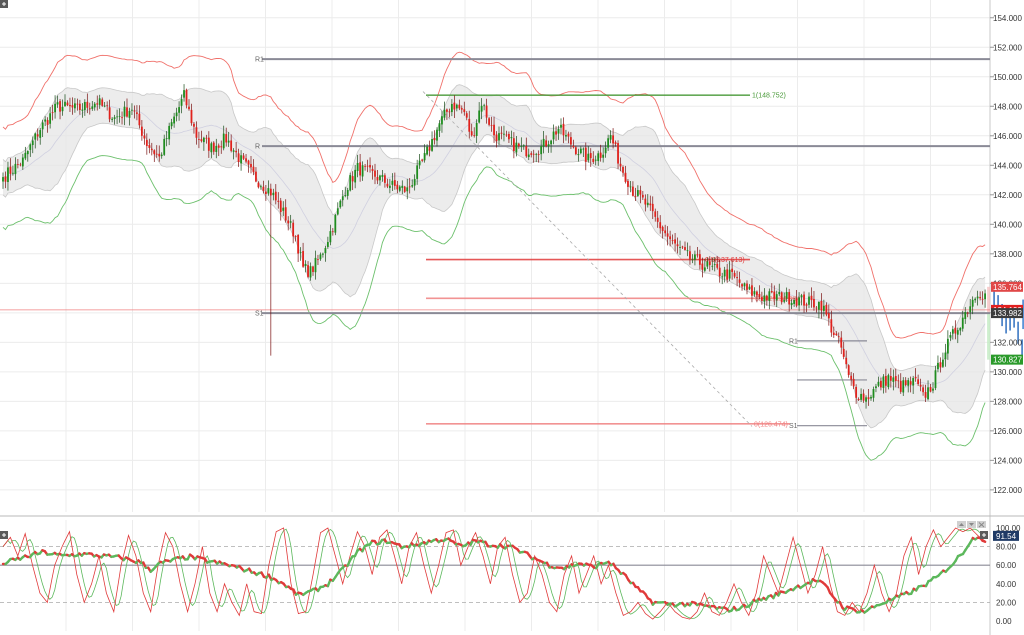  I want to click on panel-down-icon, so click(971, 524).